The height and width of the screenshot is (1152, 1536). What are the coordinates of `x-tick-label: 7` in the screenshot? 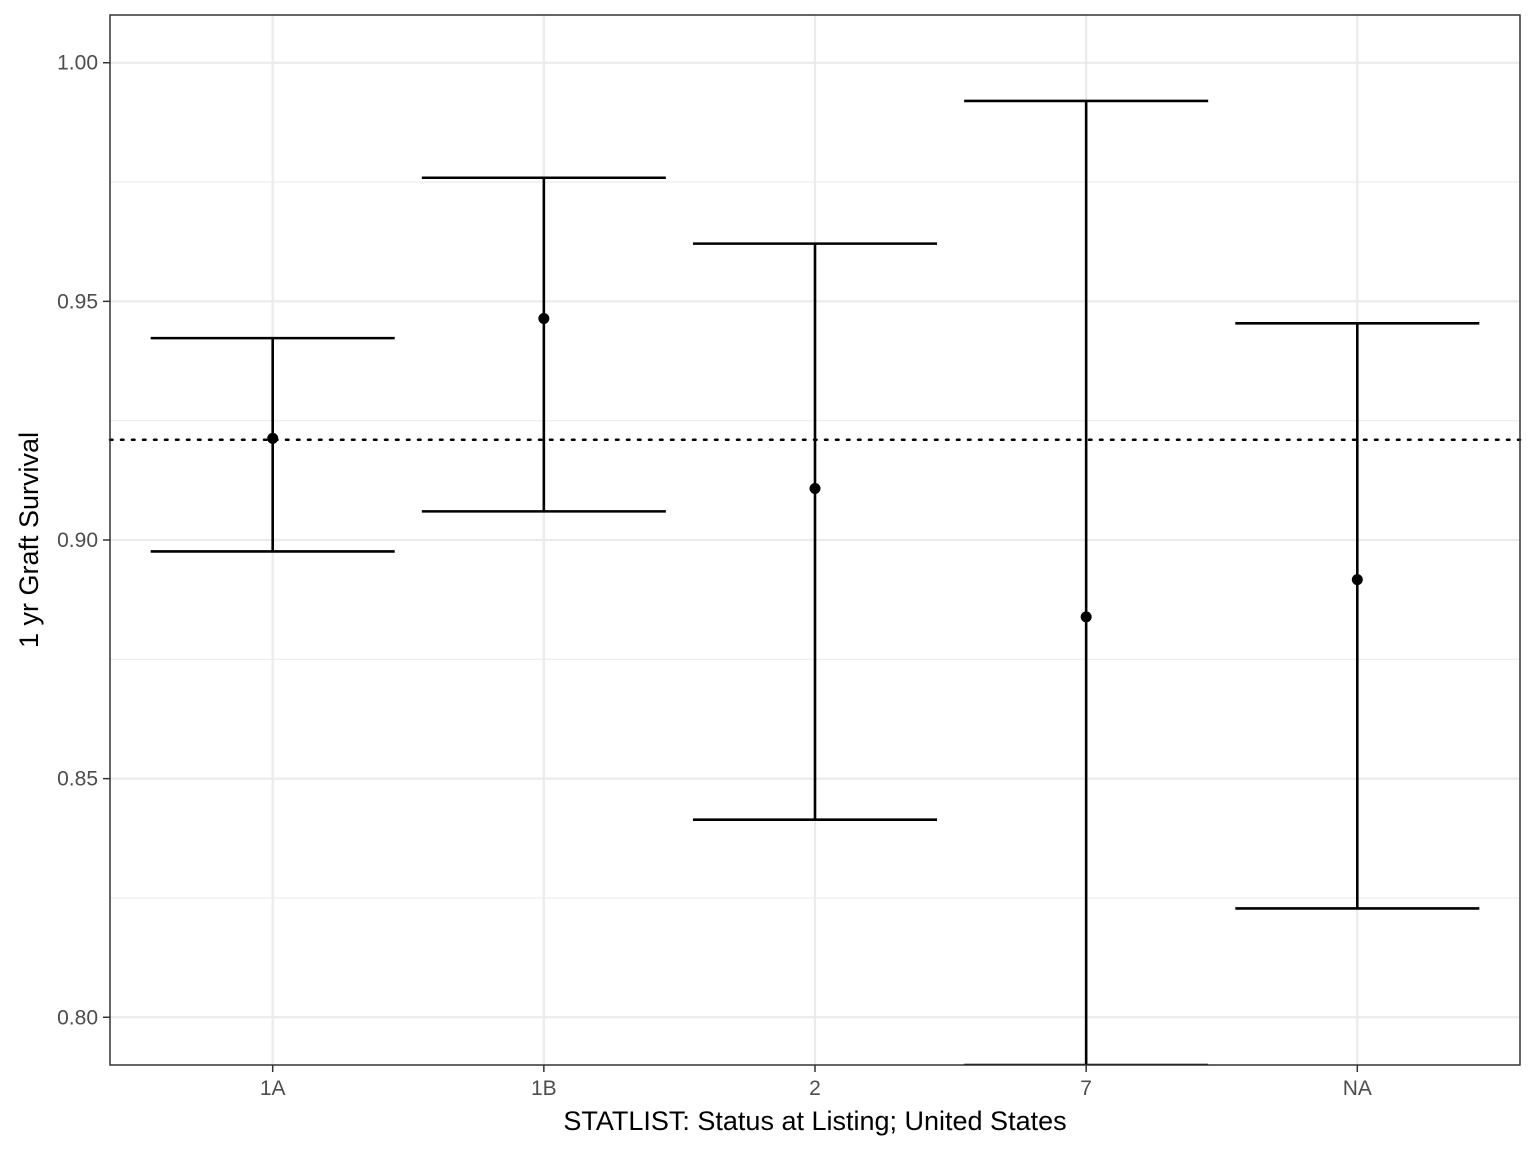 It's located at (1086, 1088).